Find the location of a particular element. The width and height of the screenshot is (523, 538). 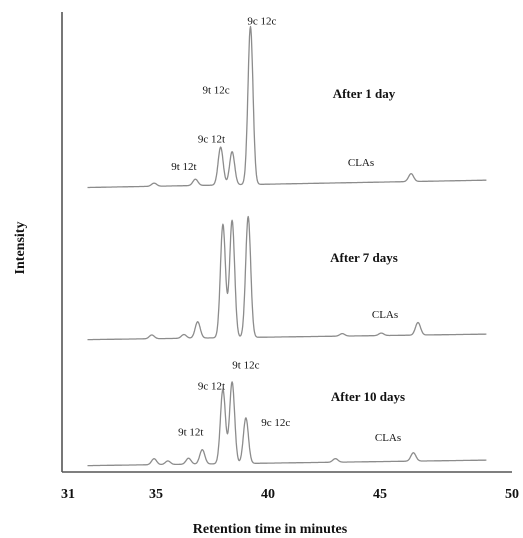

x-tick-labels: 31 35 40 45 50 is located at coordinates (290, 494).